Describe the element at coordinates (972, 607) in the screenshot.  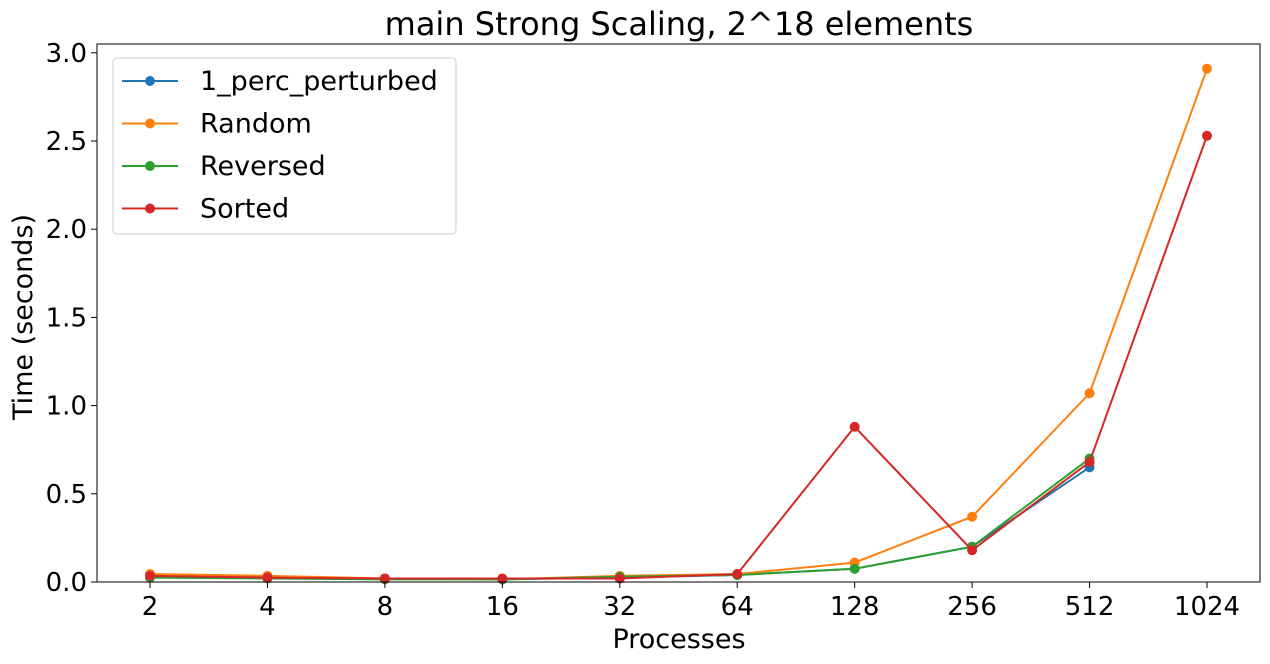
I see `x-tick-label: 256` at that location.